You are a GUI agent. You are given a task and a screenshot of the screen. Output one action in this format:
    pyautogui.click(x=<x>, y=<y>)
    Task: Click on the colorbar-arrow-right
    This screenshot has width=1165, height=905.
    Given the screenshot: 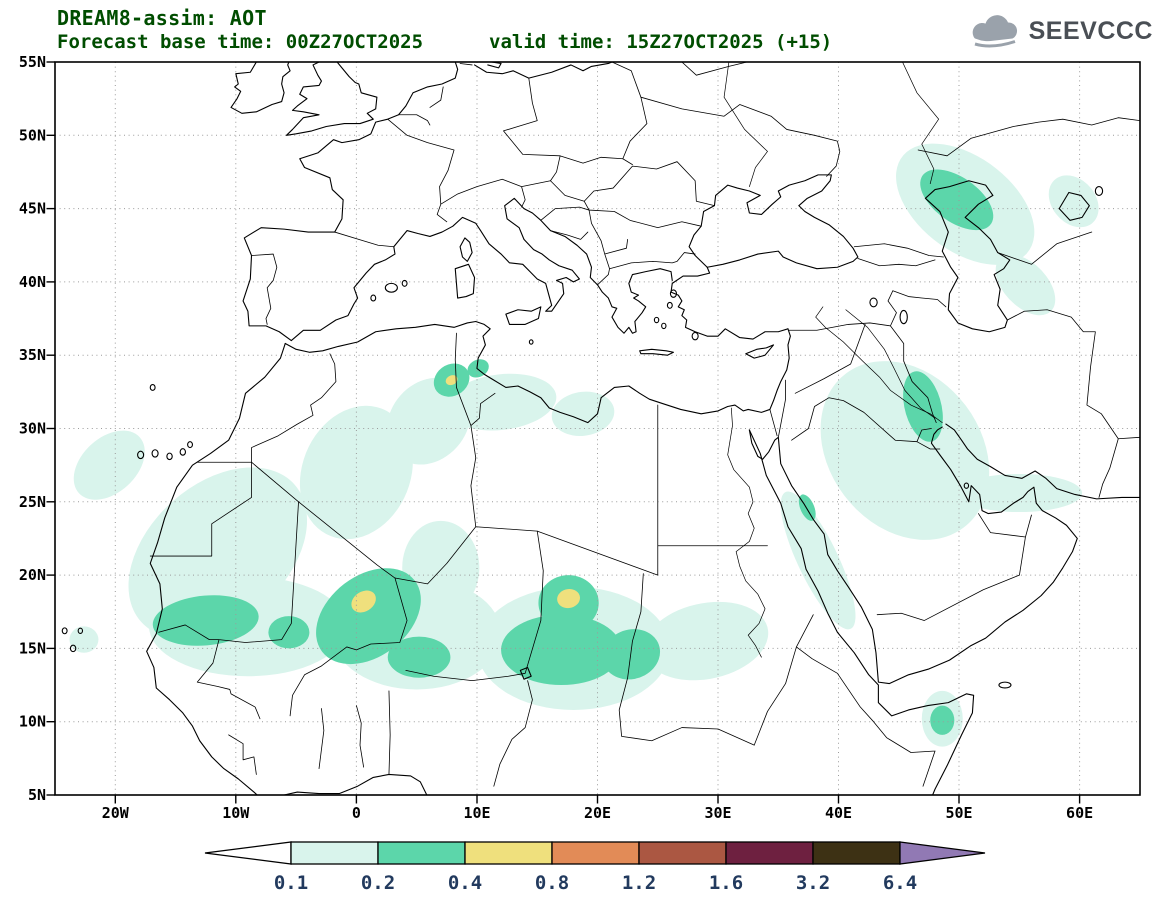 What is the action you would take?
    pyautogui.click(x=942, y=853)
    